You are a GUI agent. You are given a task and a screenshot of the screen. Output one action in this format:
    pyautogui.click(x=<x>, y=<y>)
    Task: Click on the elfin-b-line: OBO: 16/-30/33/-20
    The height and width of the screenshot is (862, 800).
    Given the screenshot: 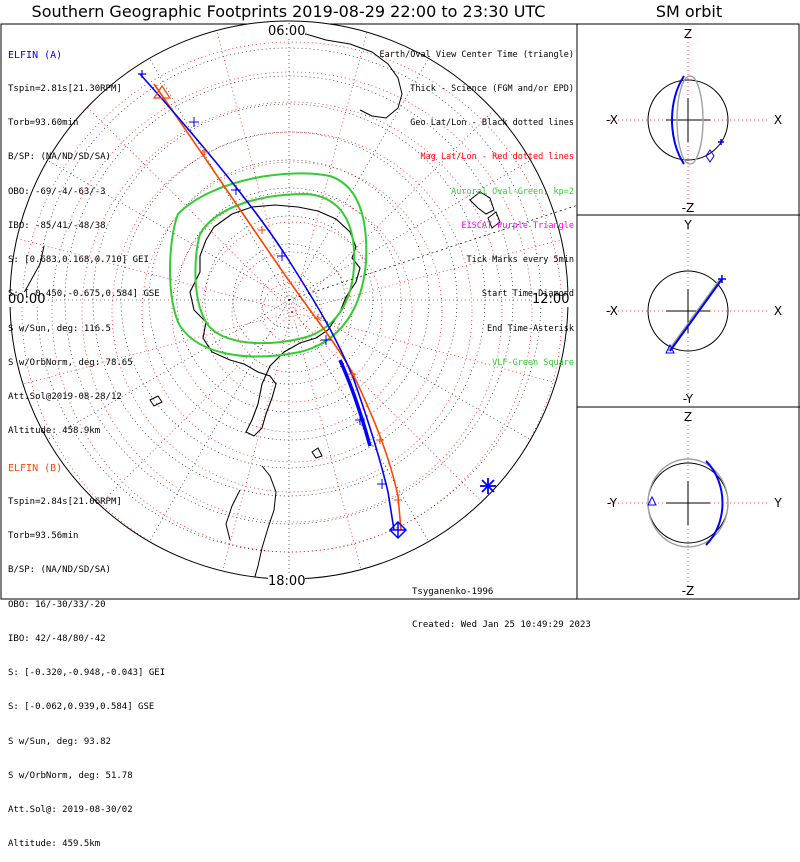 What is the action you would take?
    pyautogui.click(x=57, y=604)
    